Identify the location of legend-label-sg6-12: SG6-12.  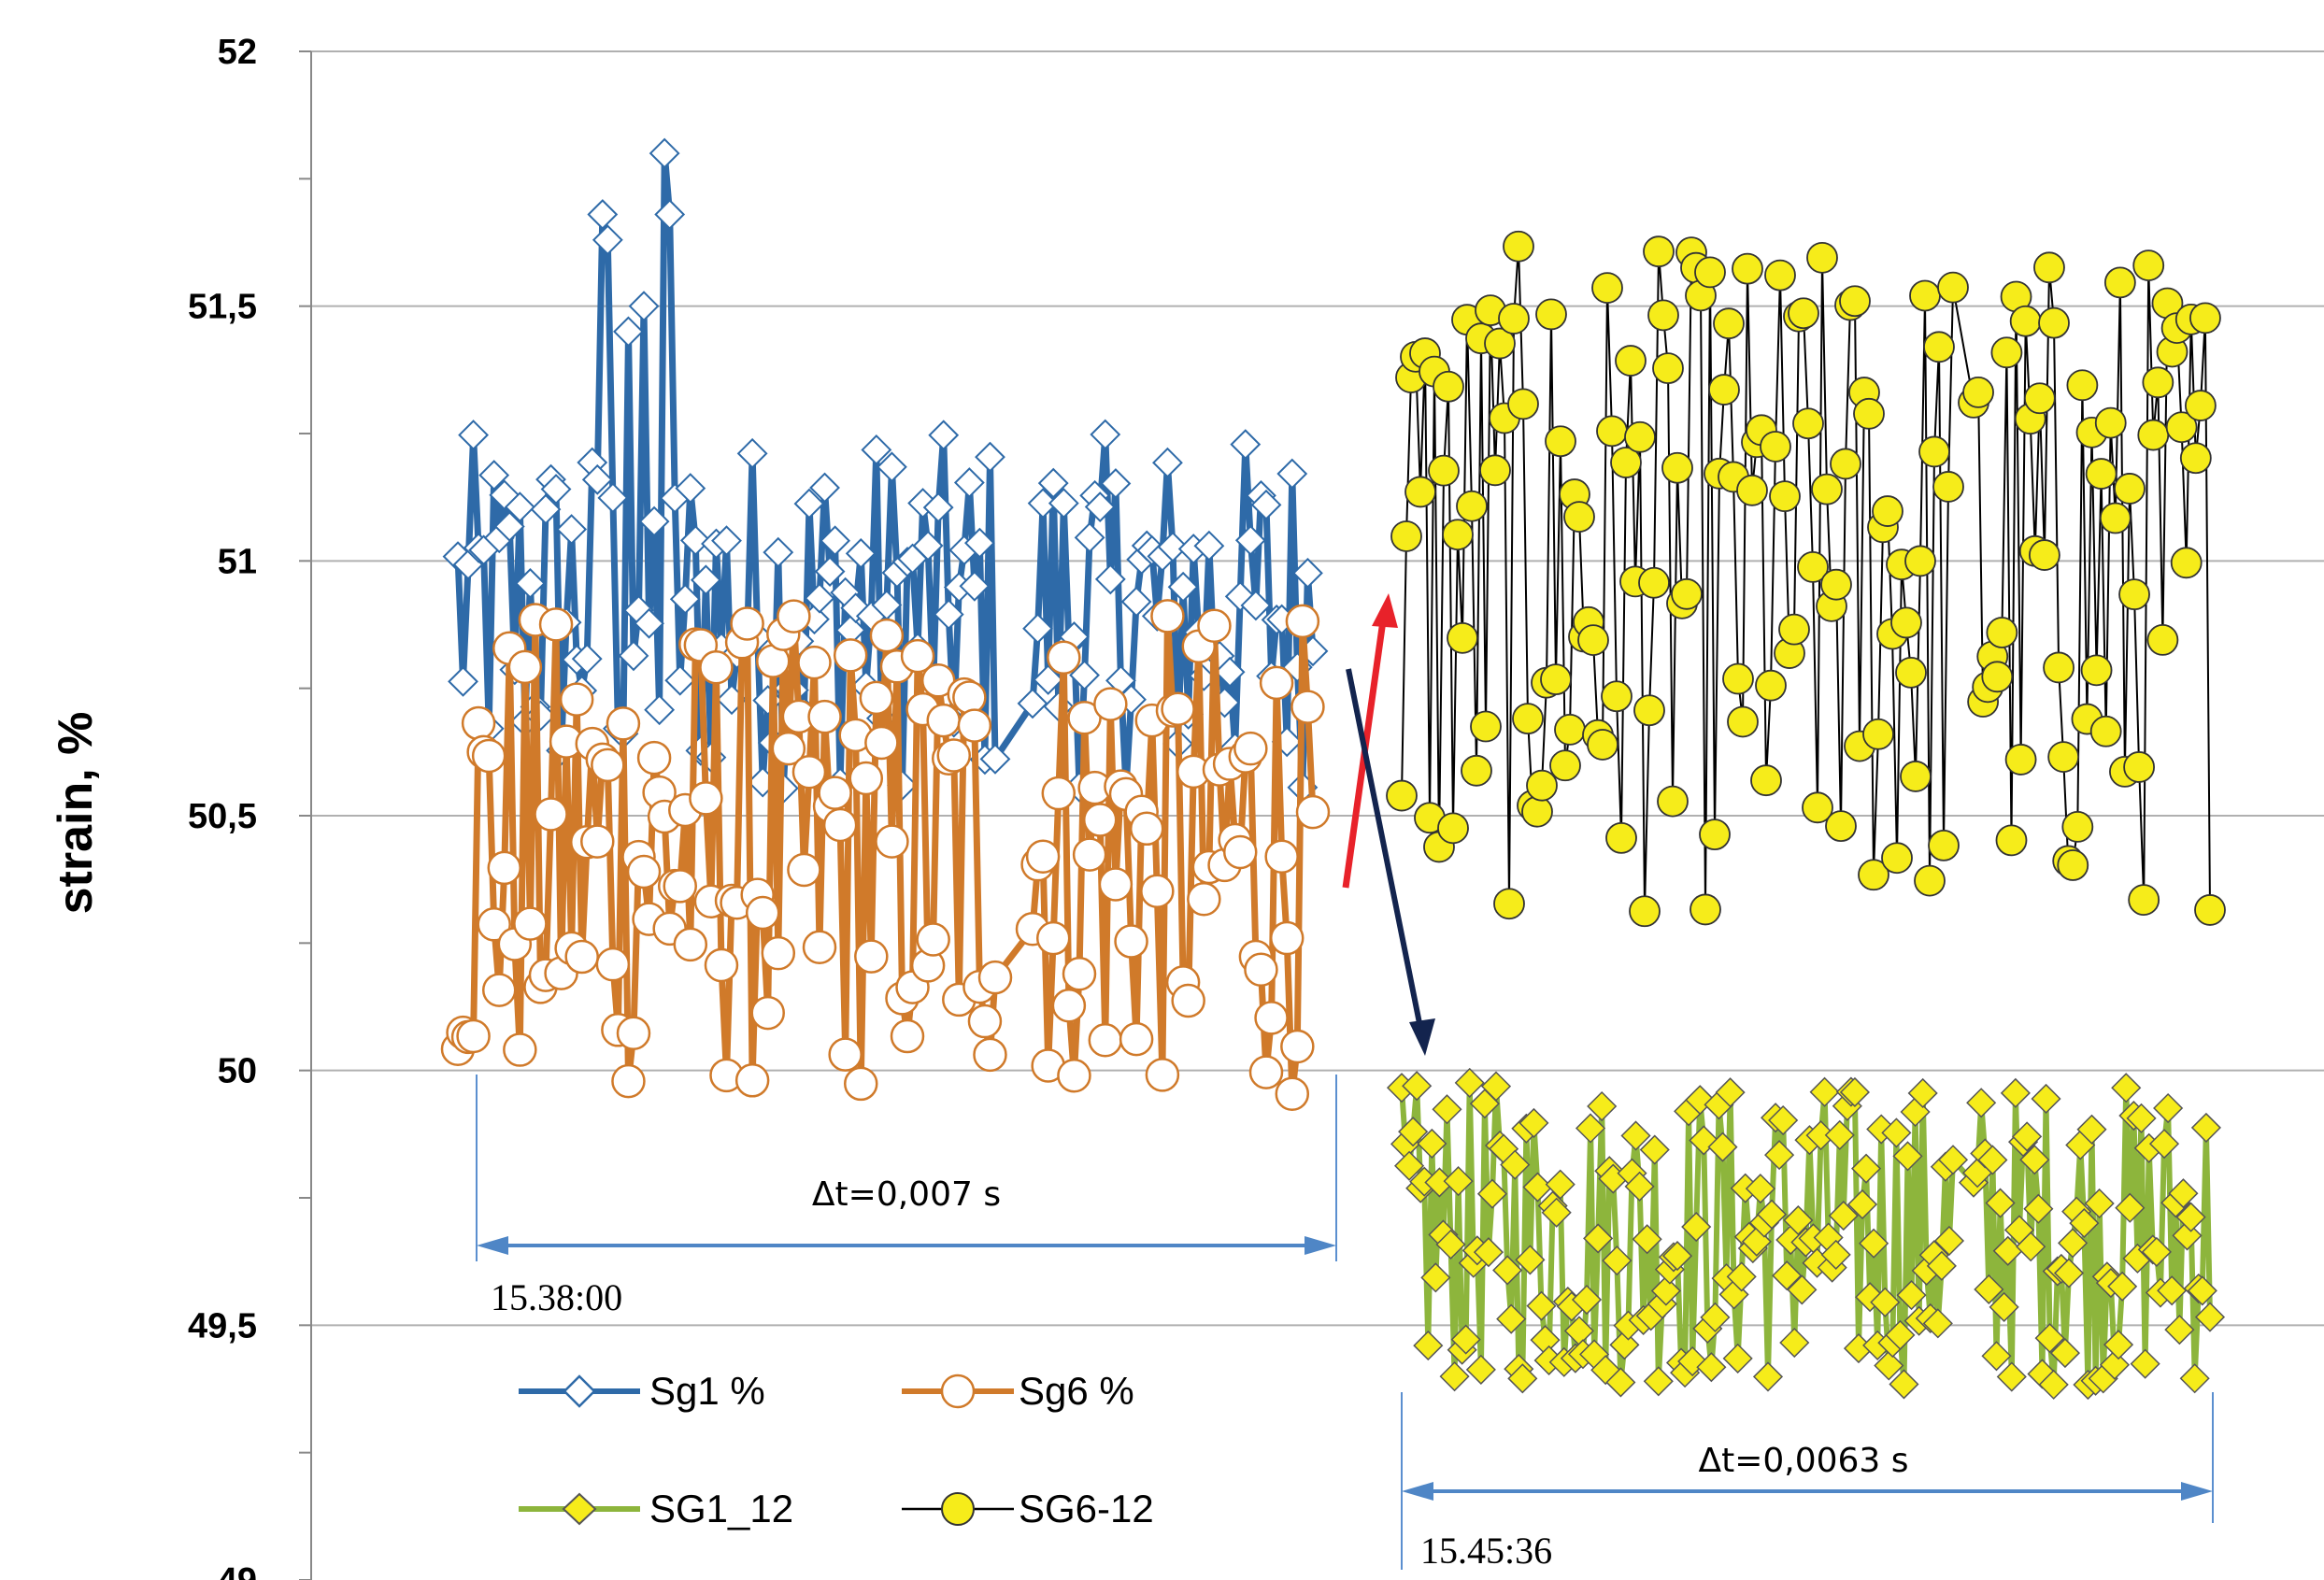
(1086, 1508).